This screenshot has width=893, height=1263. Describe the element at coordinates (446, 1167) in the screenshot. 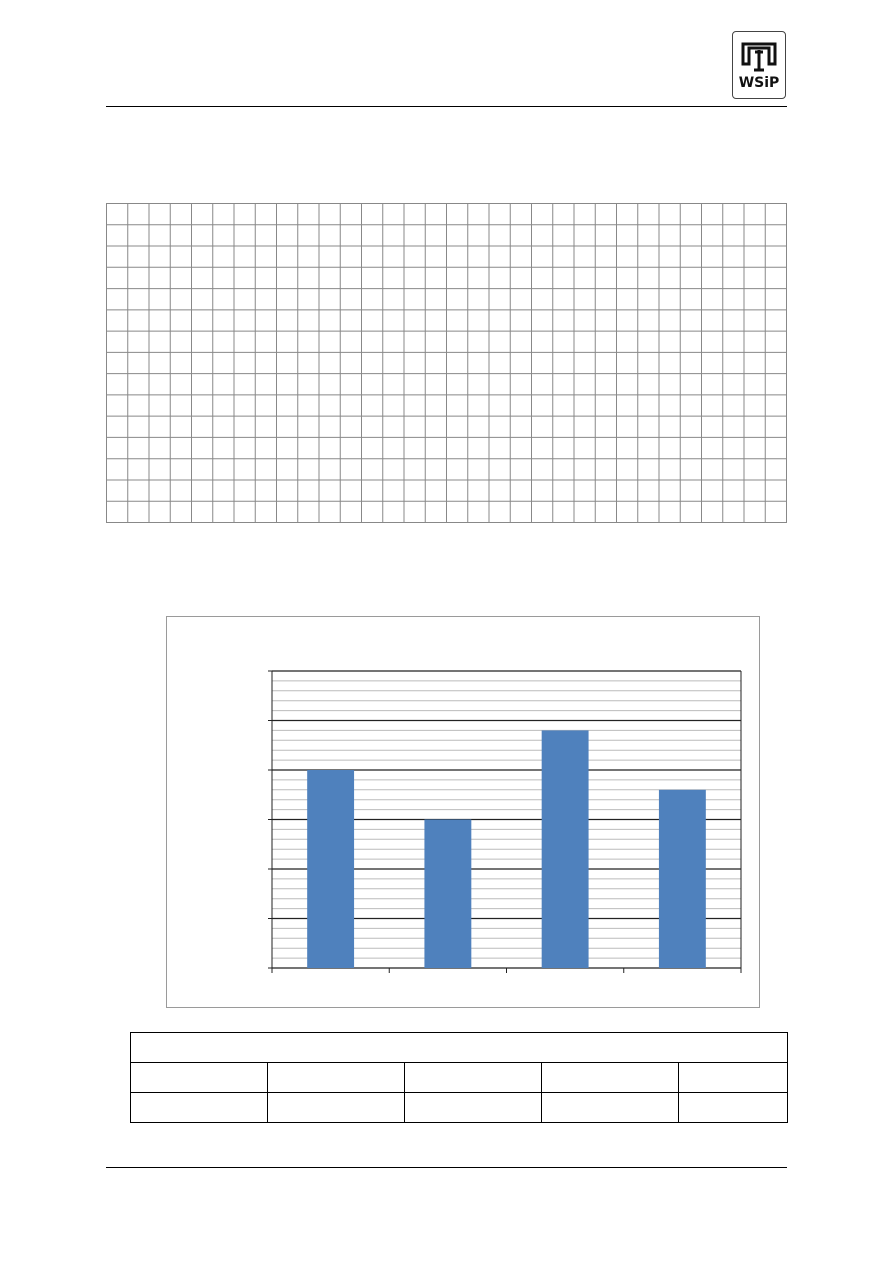

I see `footer-rule` at that location.